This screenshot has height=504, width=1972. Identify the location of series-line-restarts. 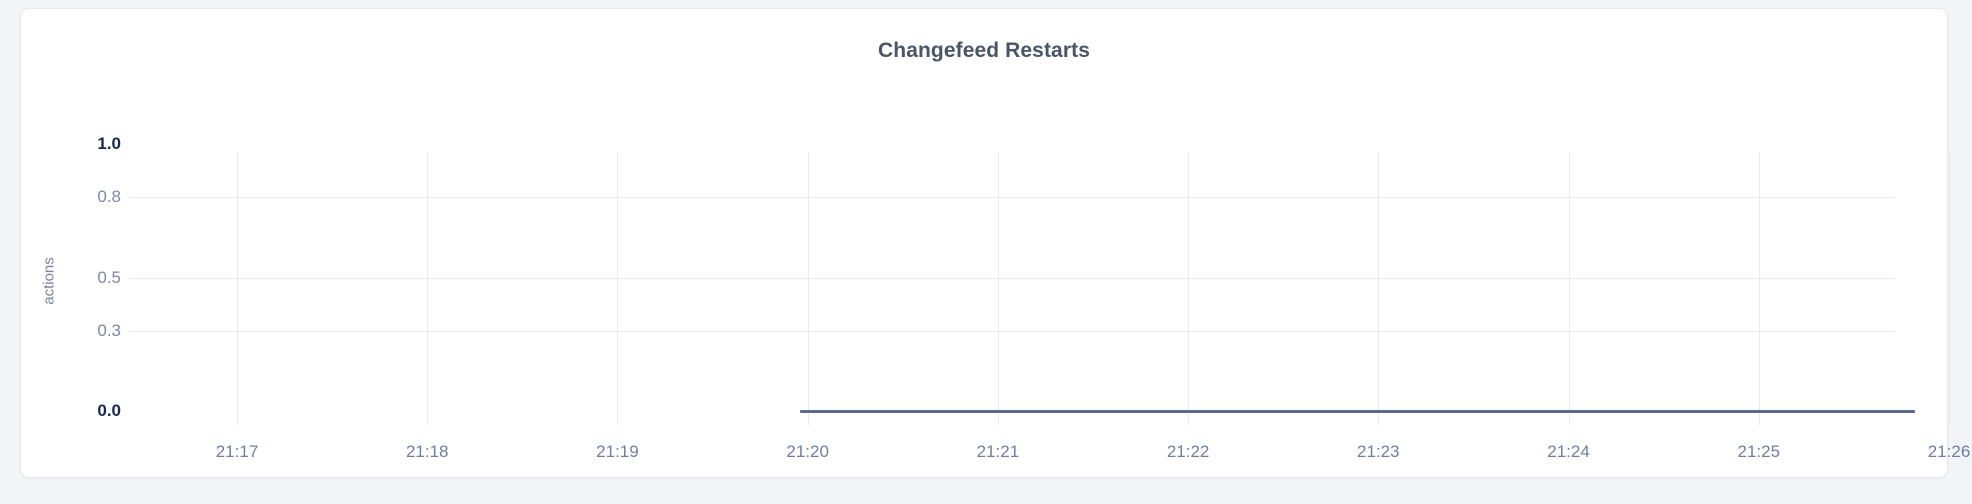
(1357, 411).